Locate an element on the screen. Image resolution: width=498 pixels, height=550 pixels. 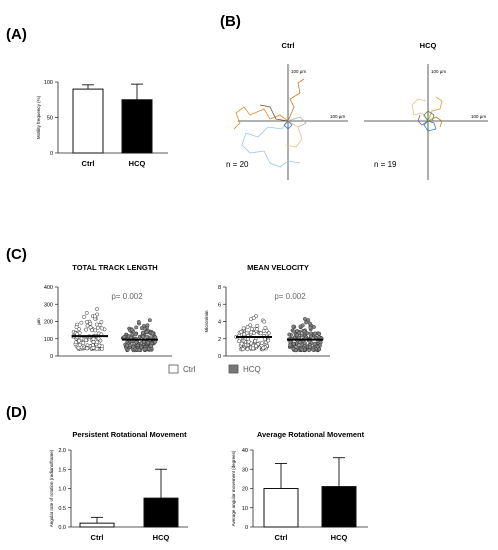
y-tick-label: 40 is located at coordinates (245, 451).